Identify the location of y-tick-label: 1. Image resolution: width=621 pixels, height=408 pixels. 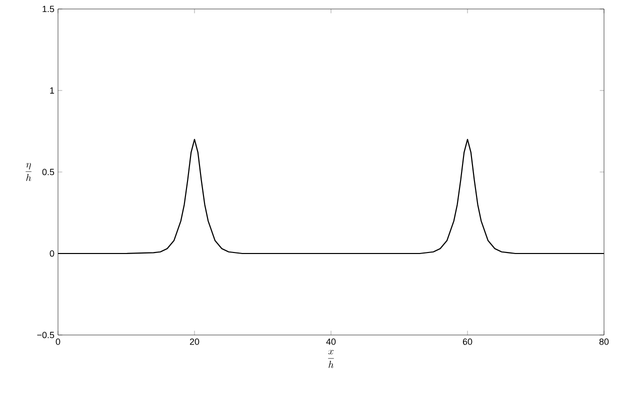
(52, 90).